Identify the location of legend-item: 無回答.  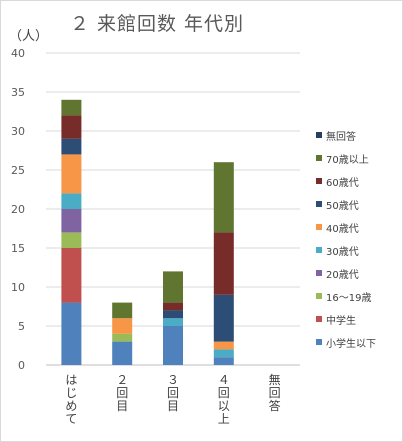
(336, 135).